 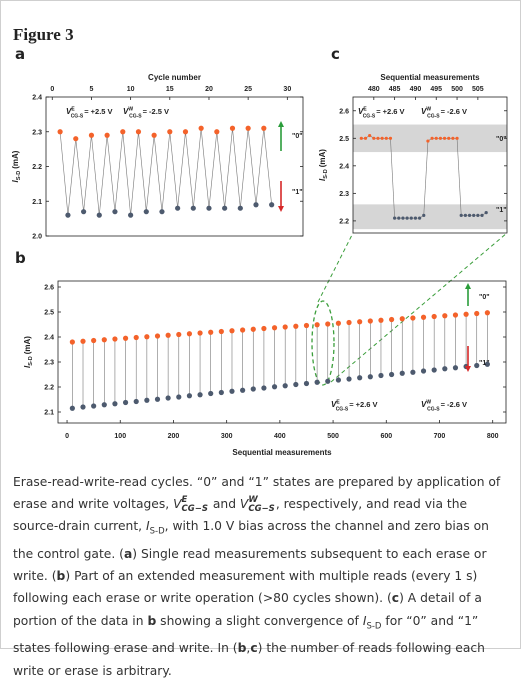 I want to click on voltage-sub: CG-S, so click(x=433, y=410).